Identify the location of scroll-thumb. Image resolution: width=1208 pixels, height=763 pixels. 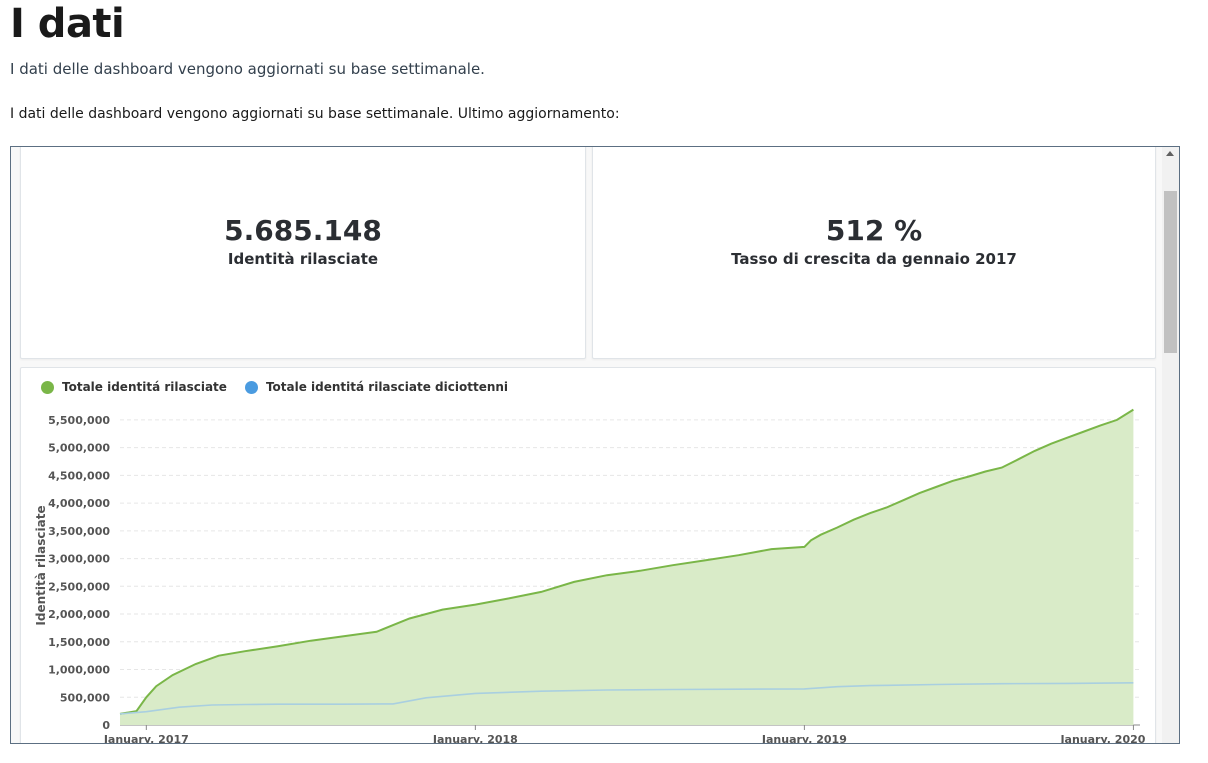
(1170, 272).